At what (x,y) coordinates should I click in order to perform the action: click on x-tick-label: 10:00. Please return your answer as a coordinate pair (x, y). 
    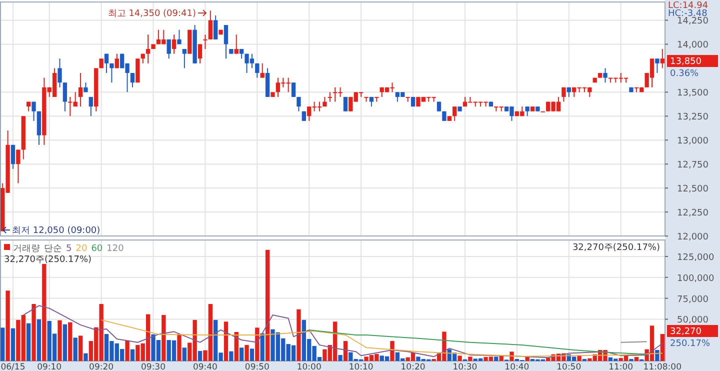
    Looking at the image, I should click on (309, 366).